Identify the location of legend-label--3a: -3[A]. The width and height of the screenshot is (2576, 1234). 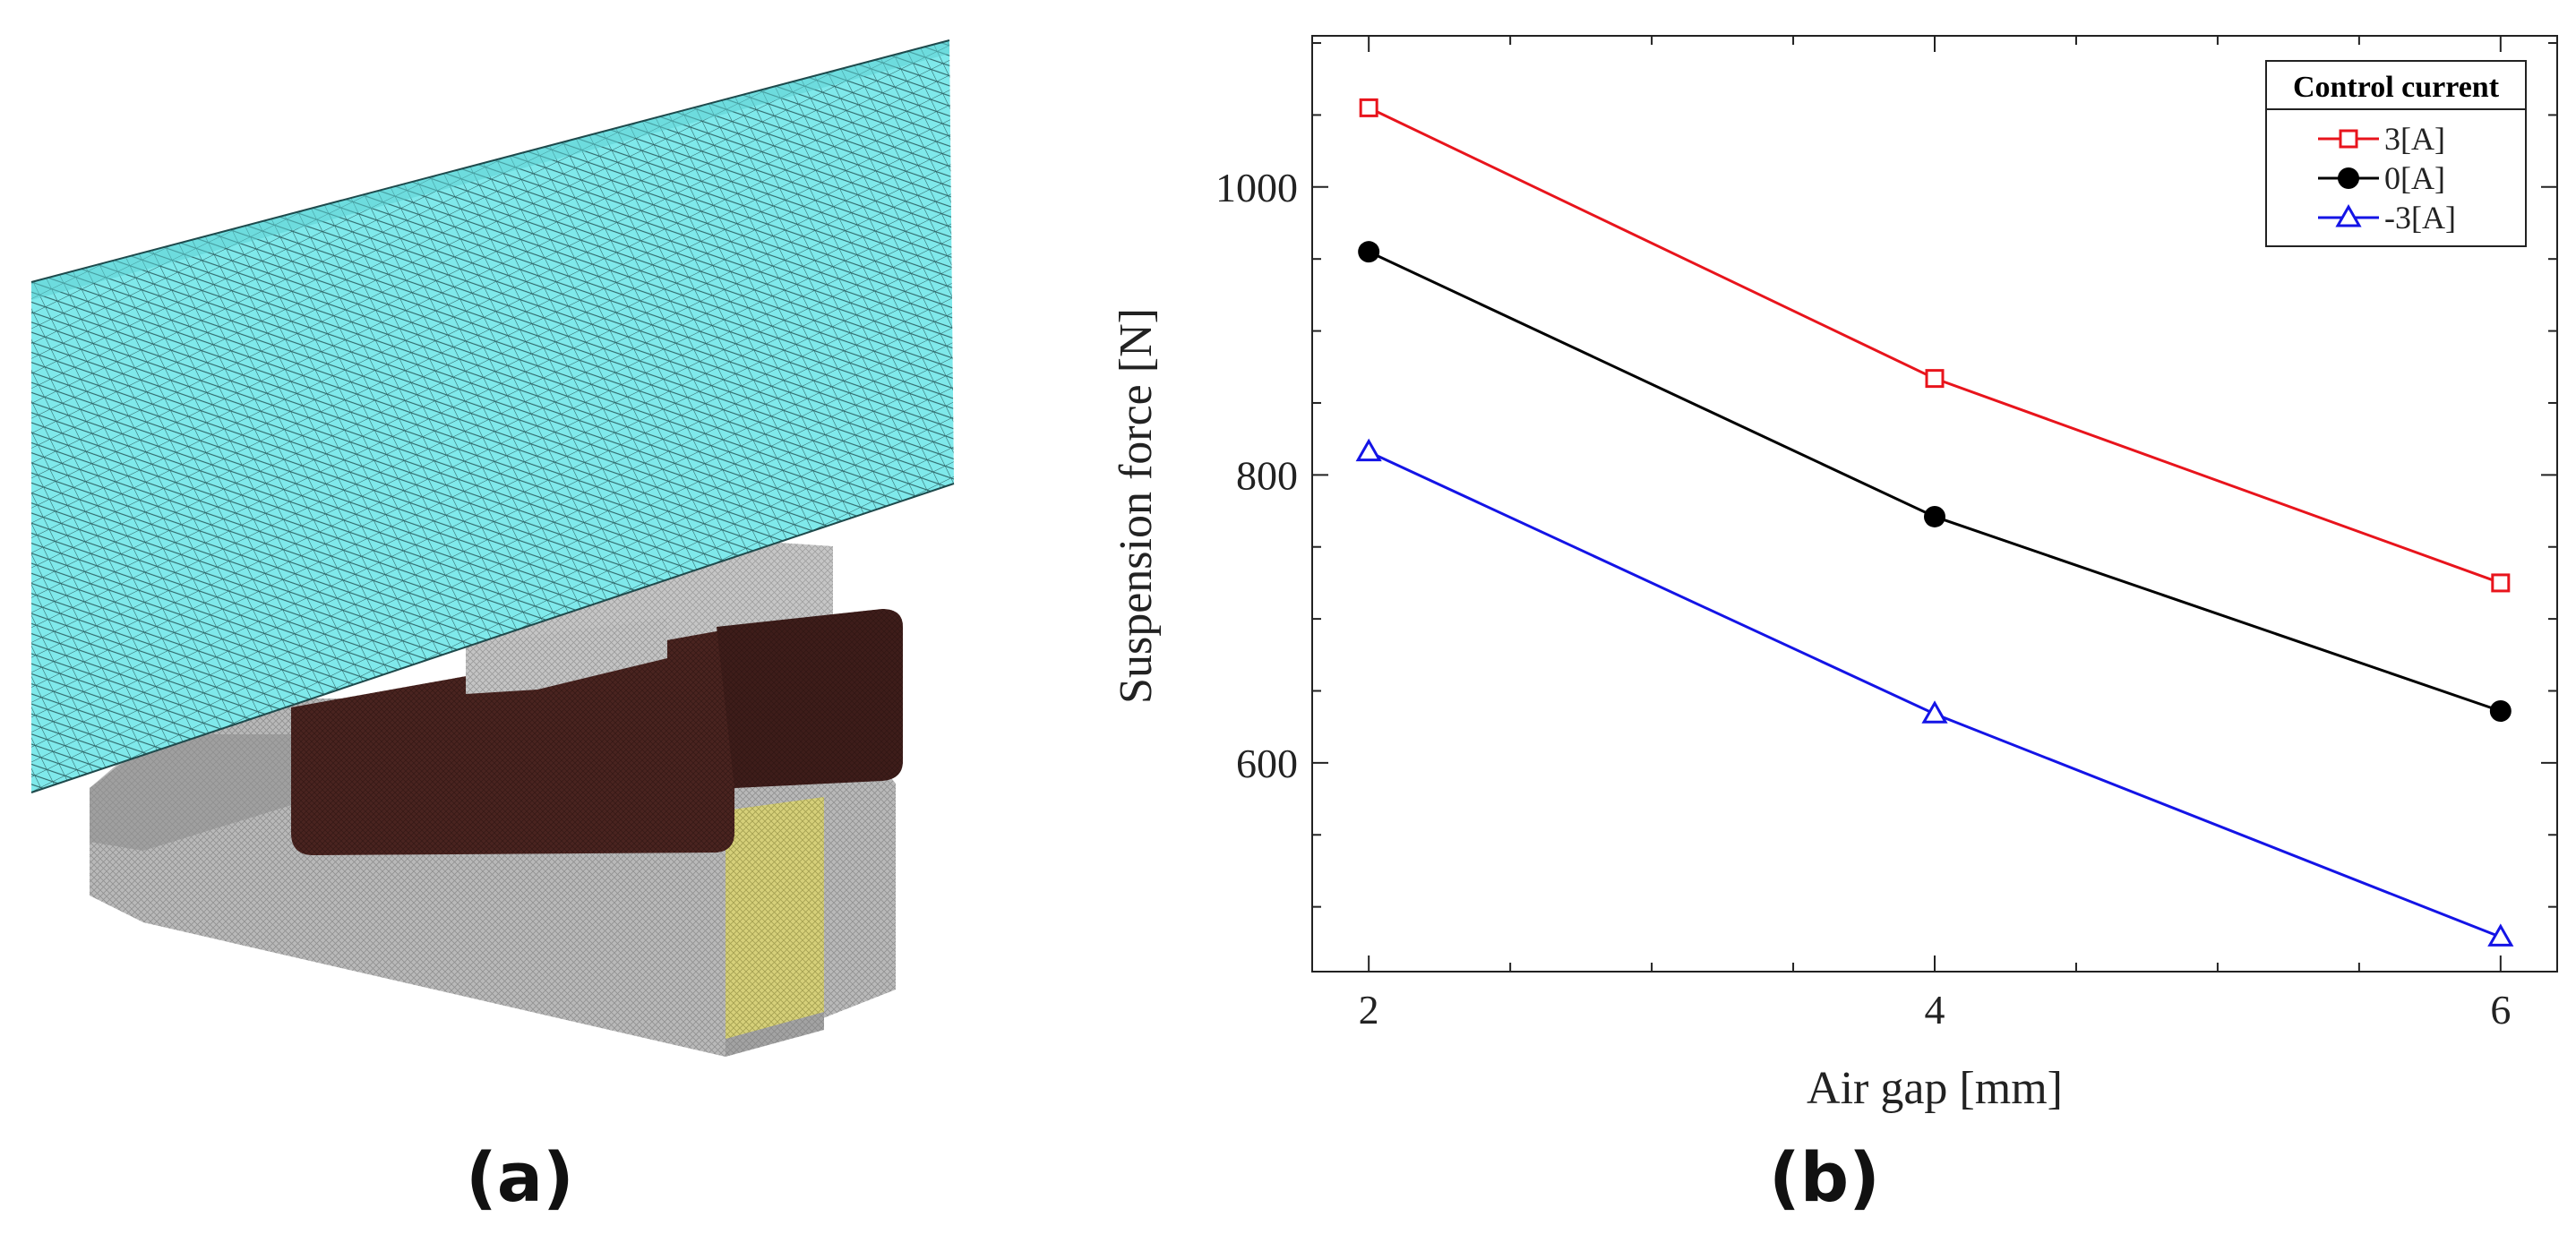
(2420, 218).